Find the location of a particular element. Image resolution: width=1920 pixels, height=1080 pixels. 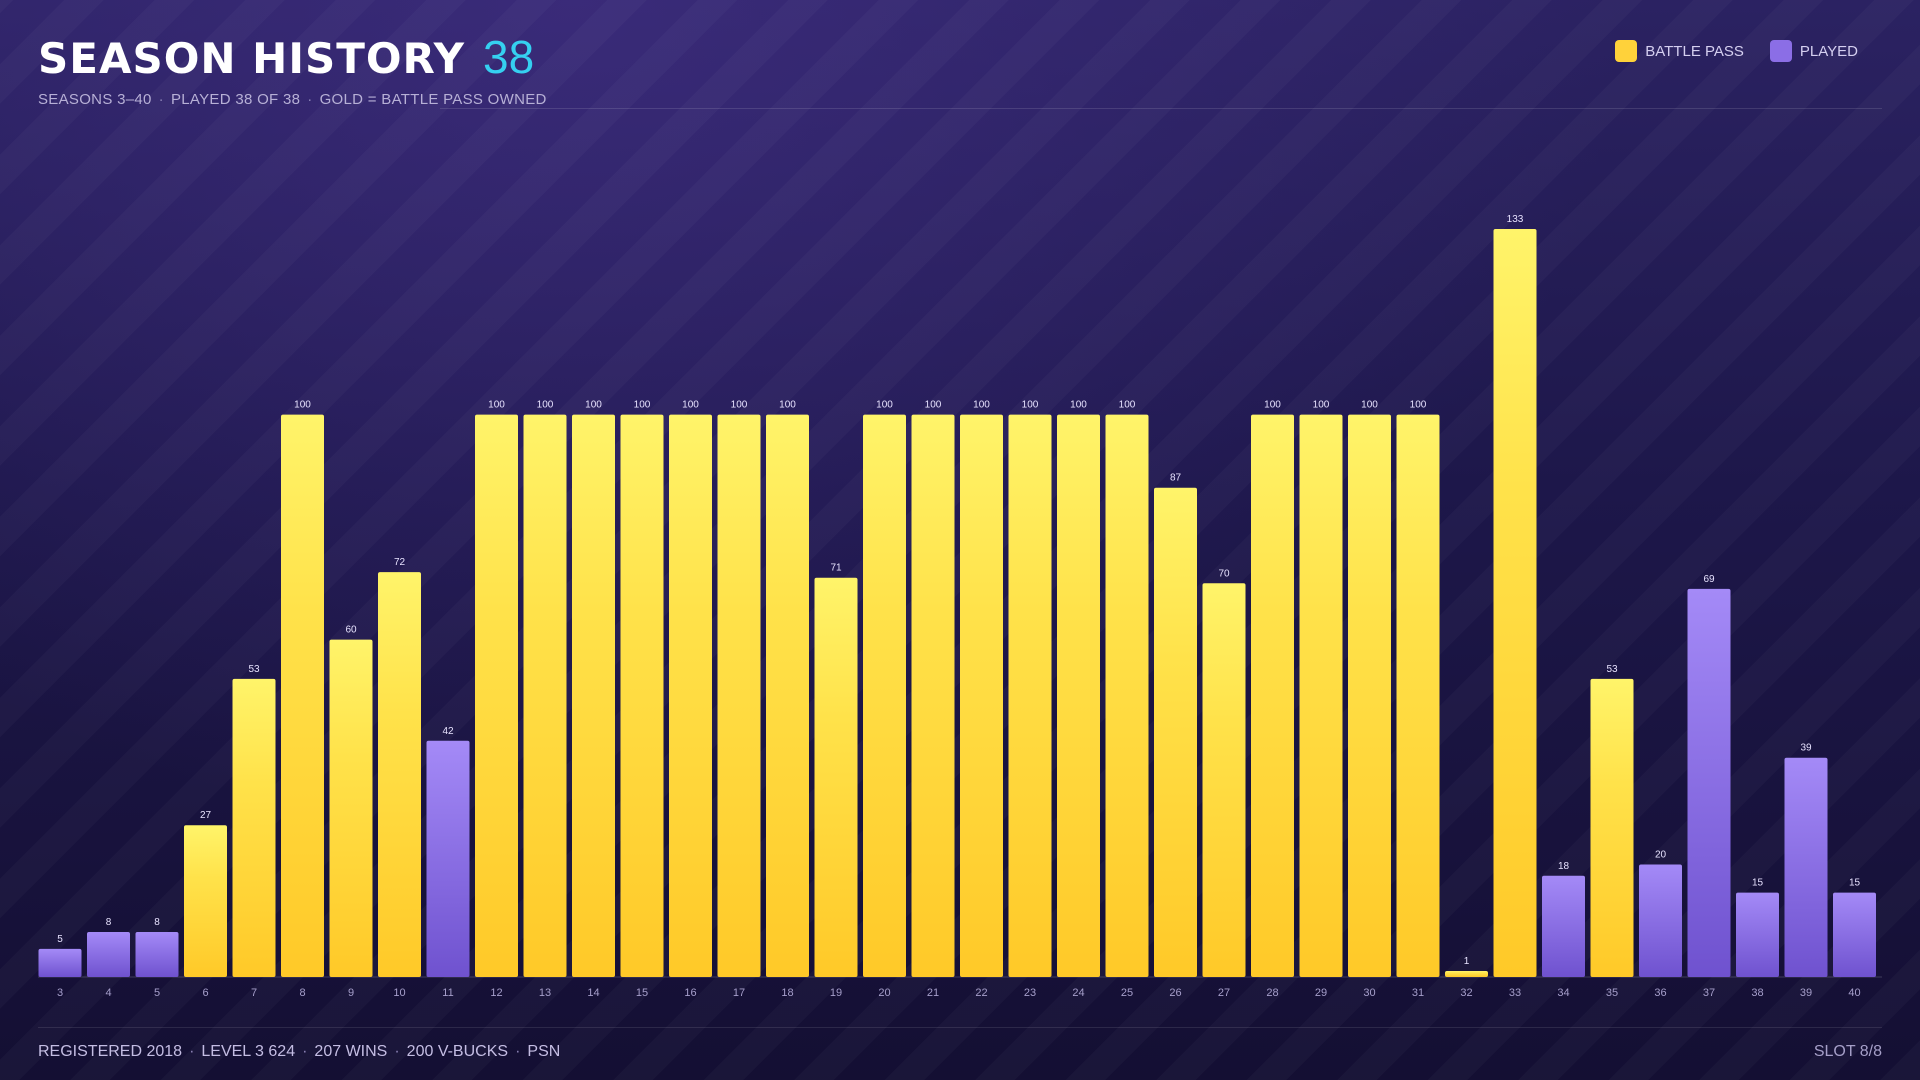

tick-label-season-22: 22 is located at coordinates (981, 993).